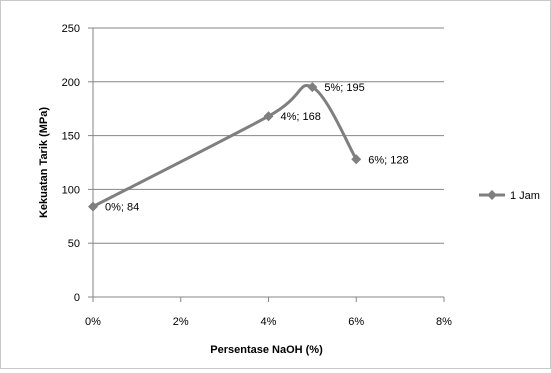 Image resolution: width=551 pixels, height=373 pixels. Describe the element at coordinates (301, 117) in the screenshot. I see `data-label: 4%; 168` at that location.